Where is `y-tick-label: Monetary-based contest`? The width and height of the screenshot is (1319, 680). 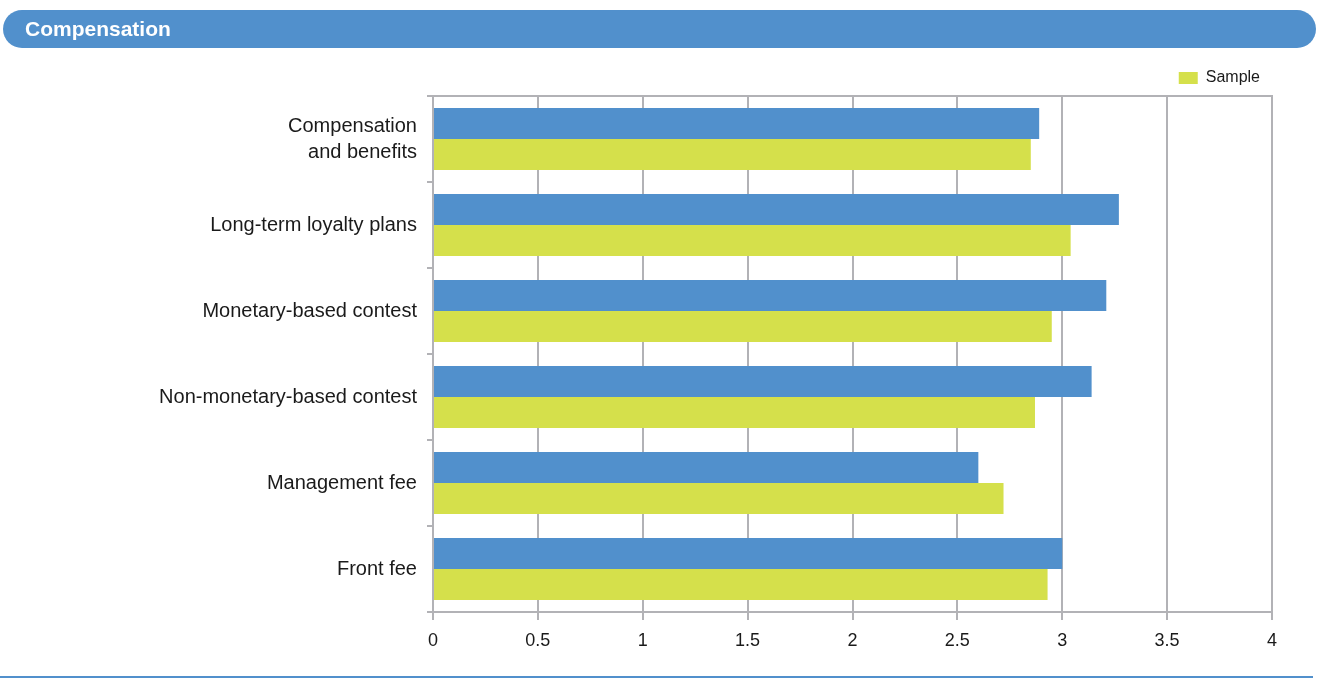
y-tick-label: Monetary-based contest is located at coordinates (310, 309).